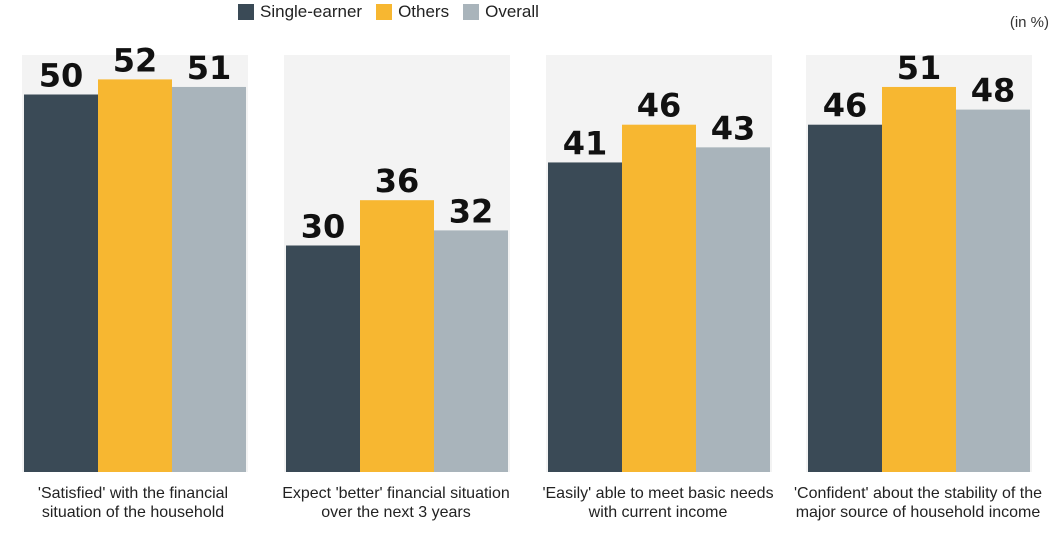 This screenshot has height=548, width=1057. I want to click on data-label: 43, so click(733, 128).